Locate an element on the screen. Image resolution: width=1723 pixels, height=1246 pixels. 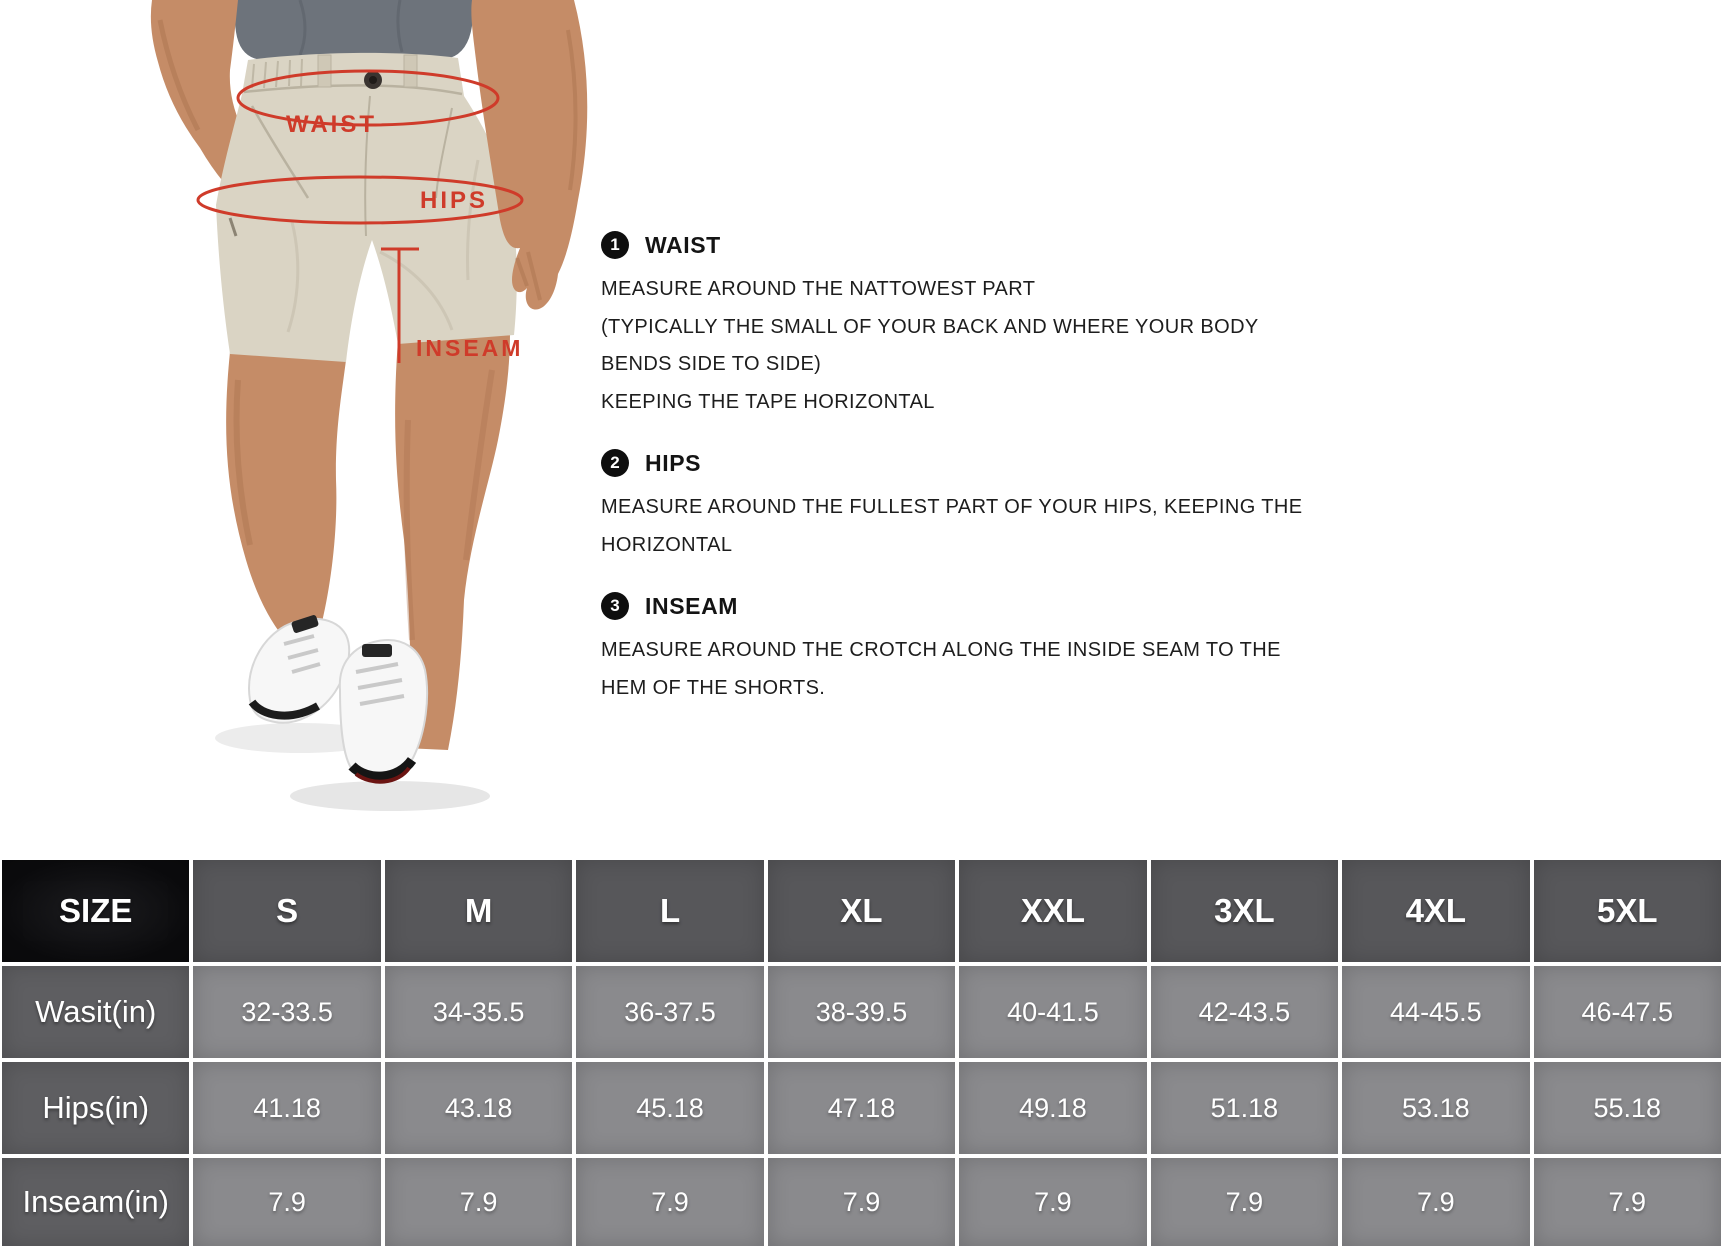
left-leg is located at coordinates (286, 491).